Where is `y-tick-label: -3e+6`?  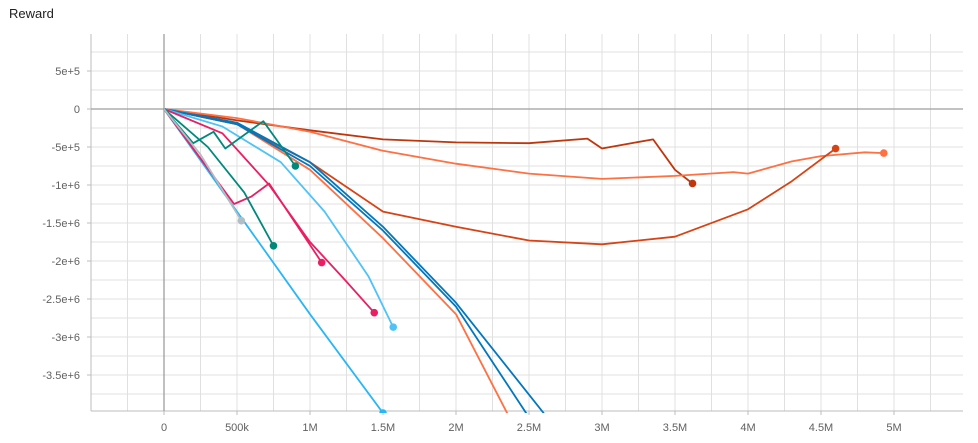
y-tick-label: -3e+6 is located at coordinates (66, 338).